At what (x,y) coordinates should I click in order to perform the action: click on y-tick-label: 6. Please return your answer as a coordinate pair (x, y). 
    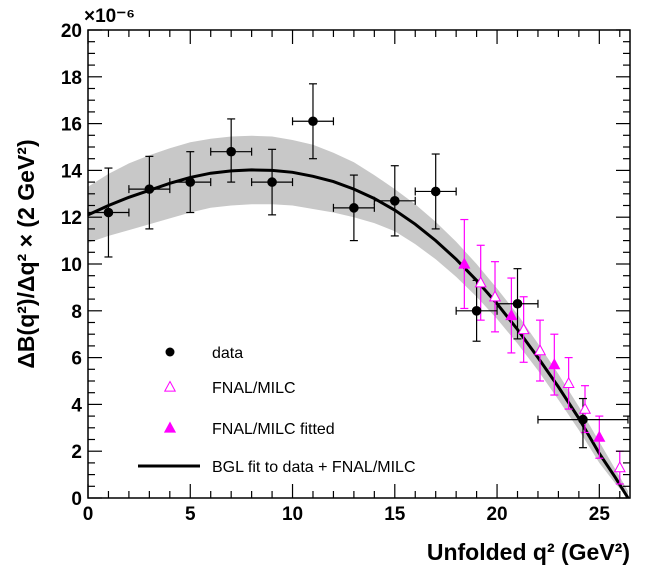
    Looking at the image, I should click on (76, 359).